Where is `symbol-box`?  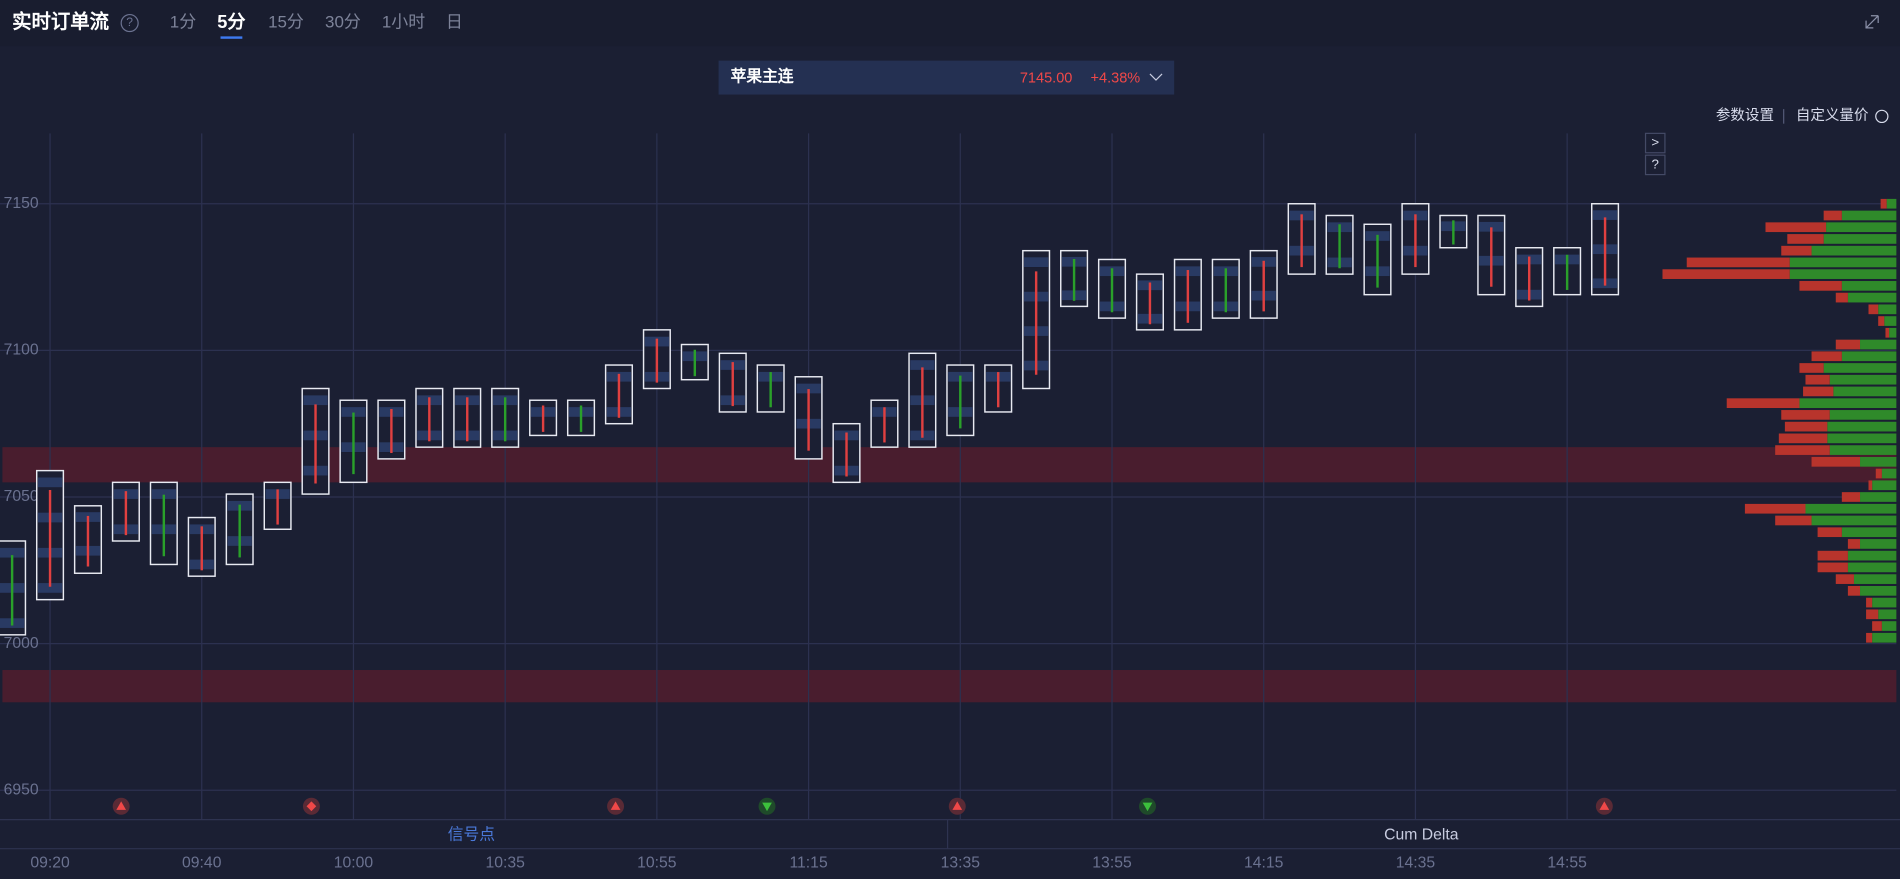 symbol-box is located at coordinates (946, 77).